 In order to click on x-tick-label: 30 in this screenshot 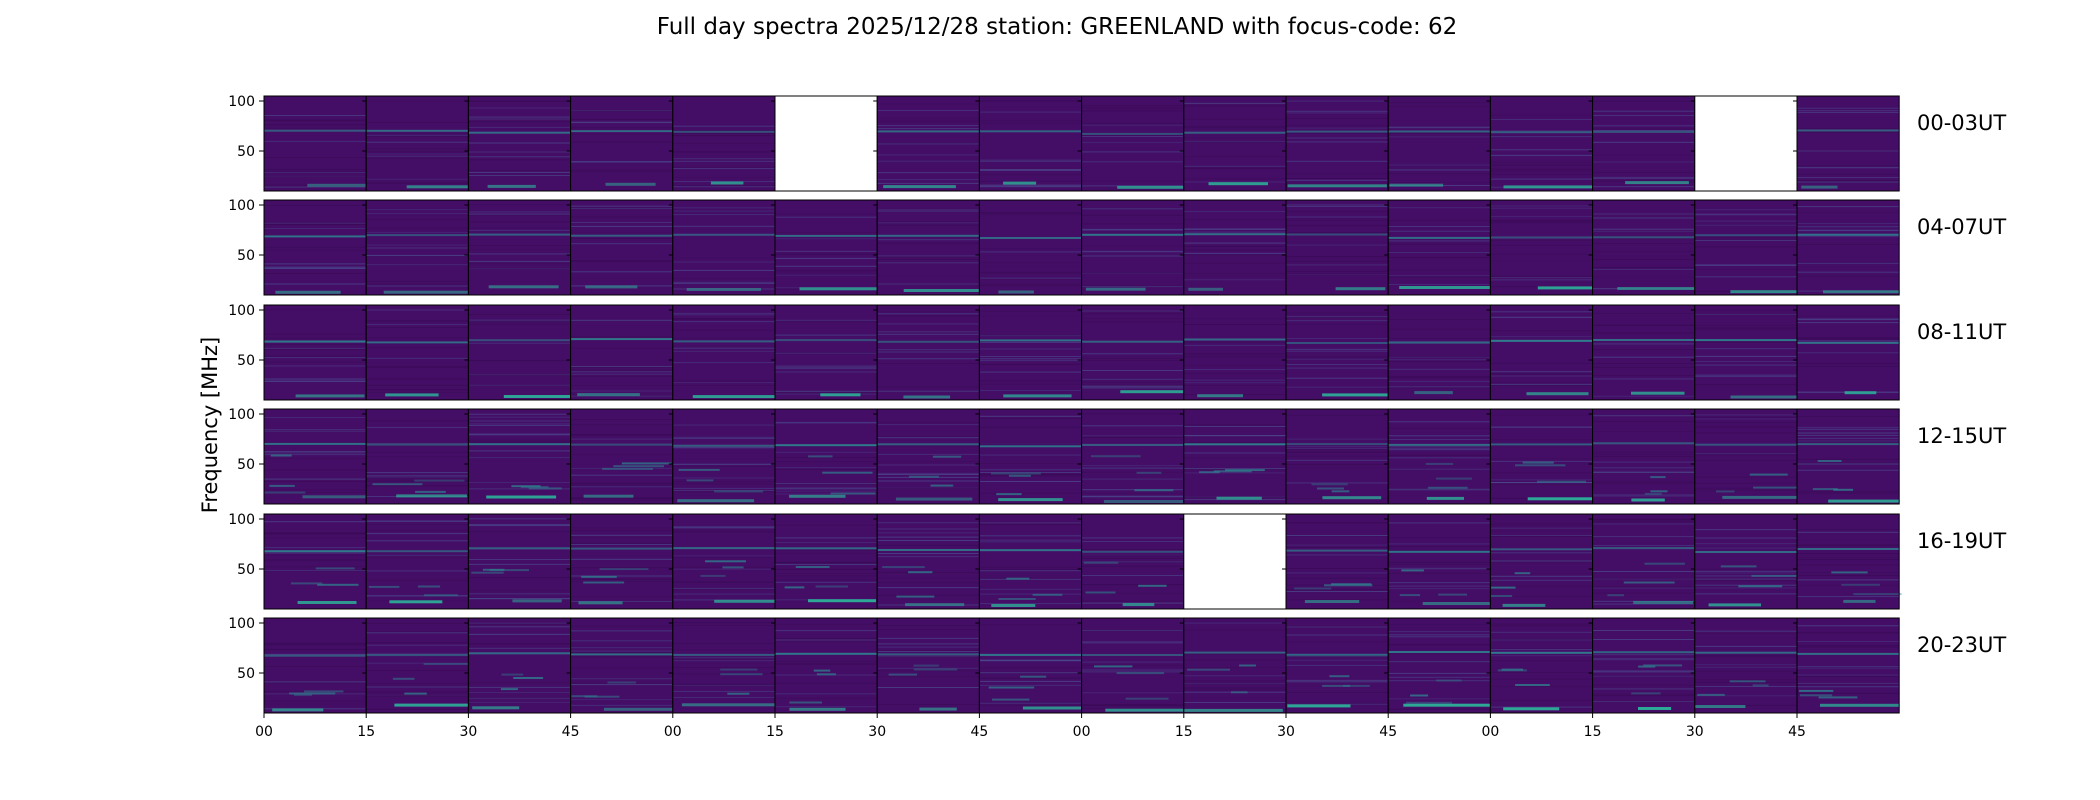, I will do `click(1695, 732)`.